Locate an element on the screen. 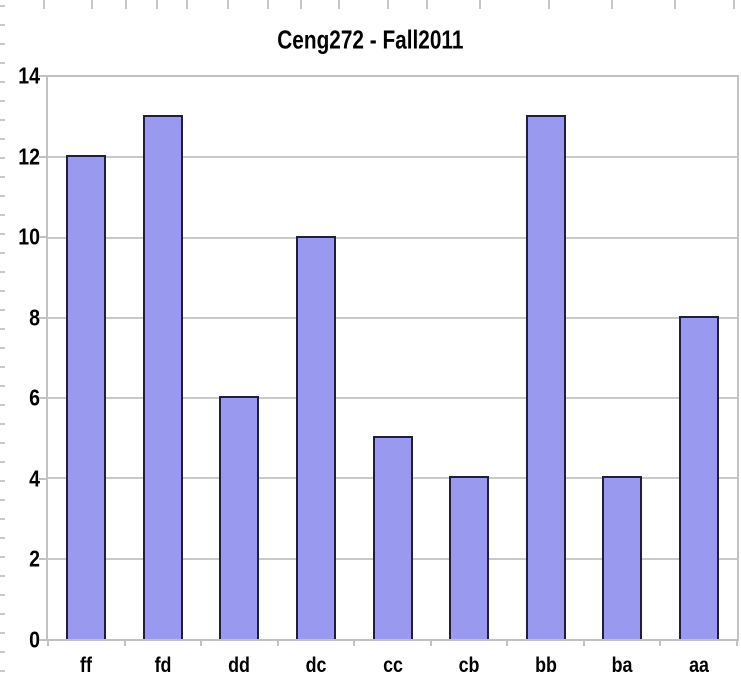 This screenshot has width=741, height=686. y-tick-label-6: 6 is located at coordinates (34, 397).